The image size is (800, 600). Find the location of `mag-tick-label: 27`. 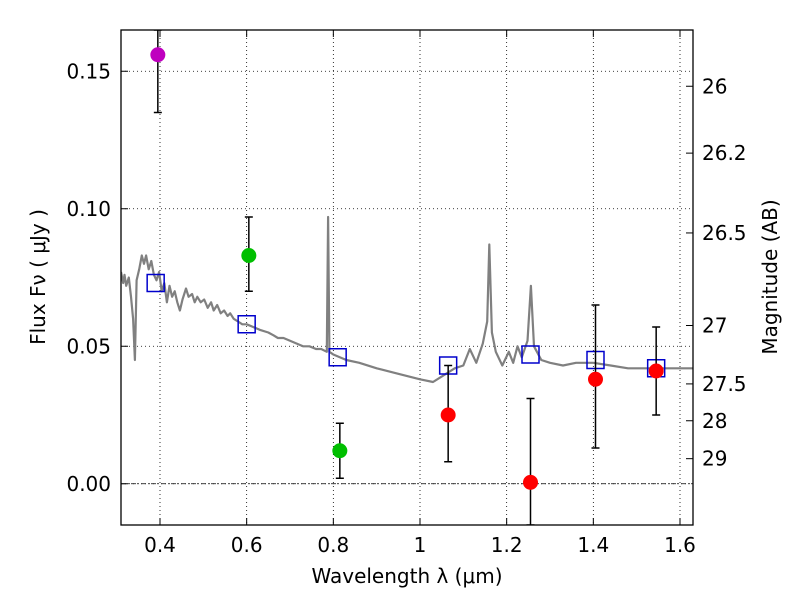

mag-tick-label: 27 is located at coordinates (714, 326).